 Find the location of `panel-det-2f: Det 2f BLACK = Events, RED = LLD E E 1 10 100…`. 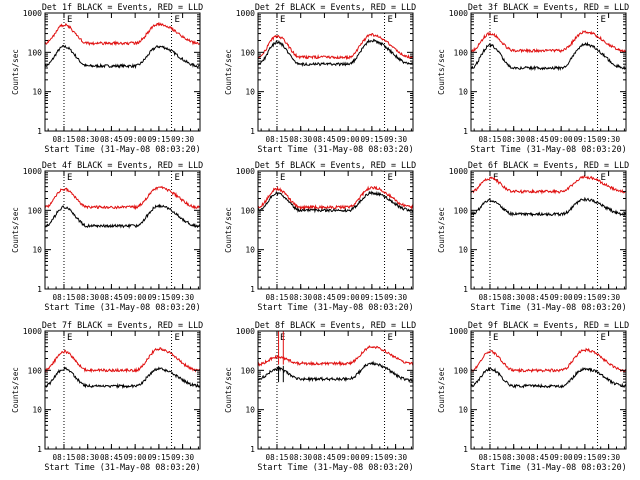

panel-det-2f: Det 2f BLACK = Events, RED = LLD E E 1 10 100… is located at coordinates (320, 78).